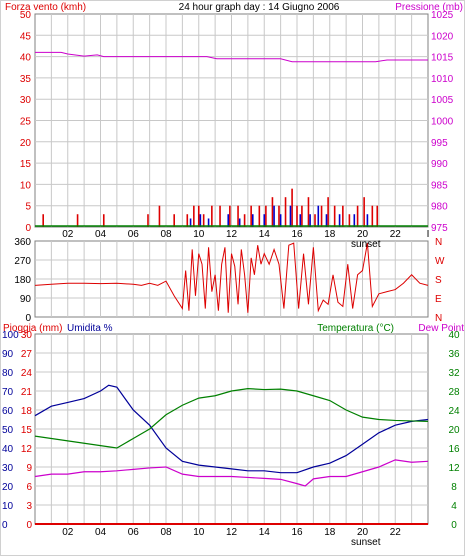  I want to click on direction-tick-label: 90, so click(26, 299).